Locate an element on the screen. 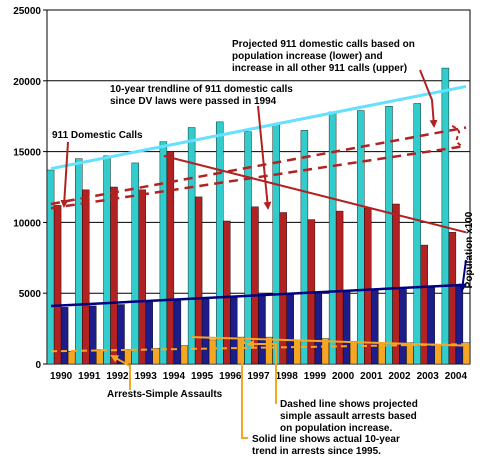 The width and height of the screenshot is (480, 465). dashed-line-note: simple assault arrests based is located at coordinates (348, 416).